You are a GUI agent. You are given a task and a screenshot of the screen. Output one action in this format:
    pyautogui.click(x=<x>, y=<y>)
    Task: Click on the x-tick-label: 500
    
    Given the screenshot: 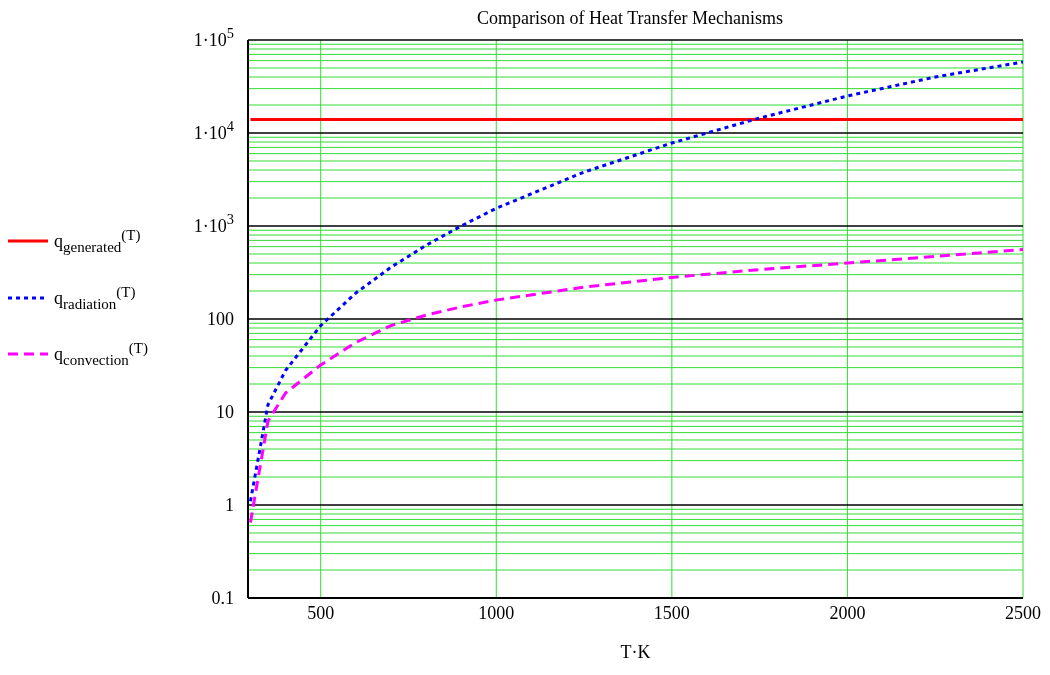 What is the action you would take?
    pyautogui.click(x=321, y=612)
    